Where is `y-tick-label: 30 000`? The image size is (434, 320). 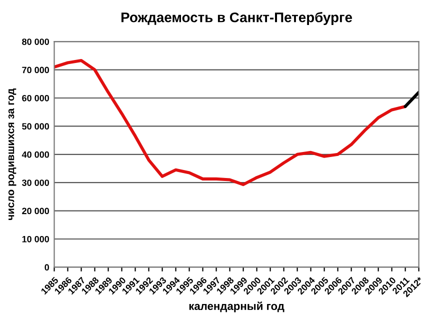 y-tick-label: 30 000 is located at coordinates (36, 183).